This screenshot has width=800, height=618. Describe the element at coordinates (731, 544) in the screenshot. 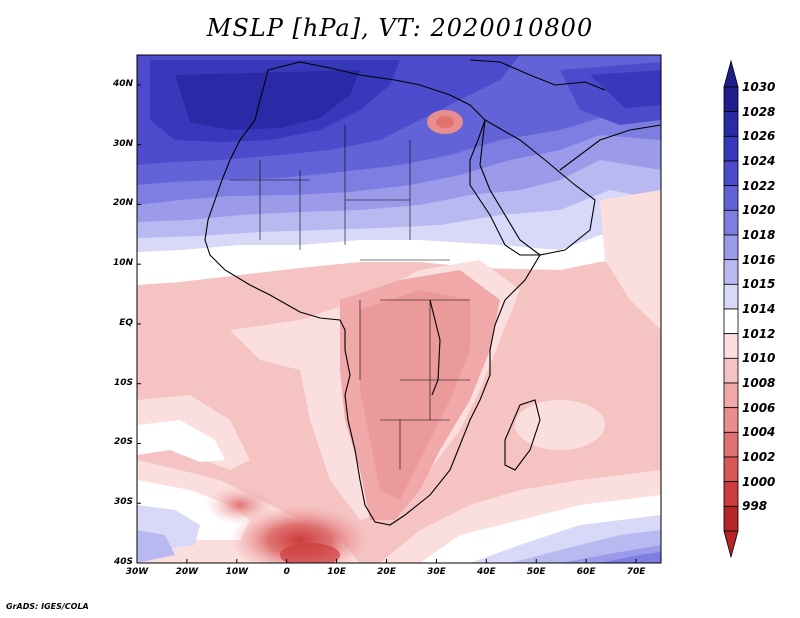

I see `colorbar-bottom-arrow` at that location.